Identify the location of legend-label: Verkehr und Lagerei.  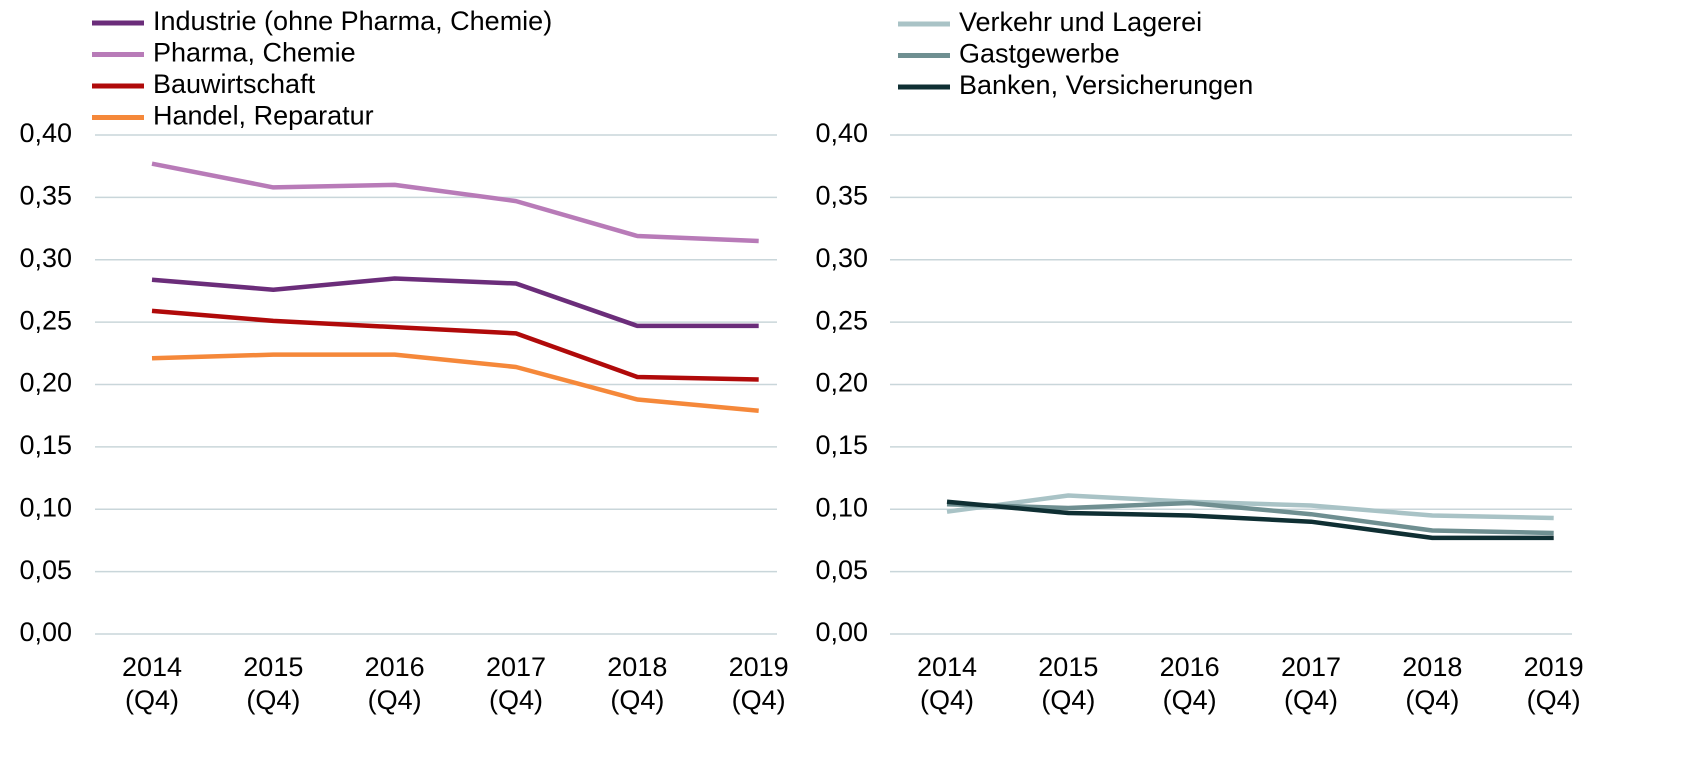
(1080, 22).